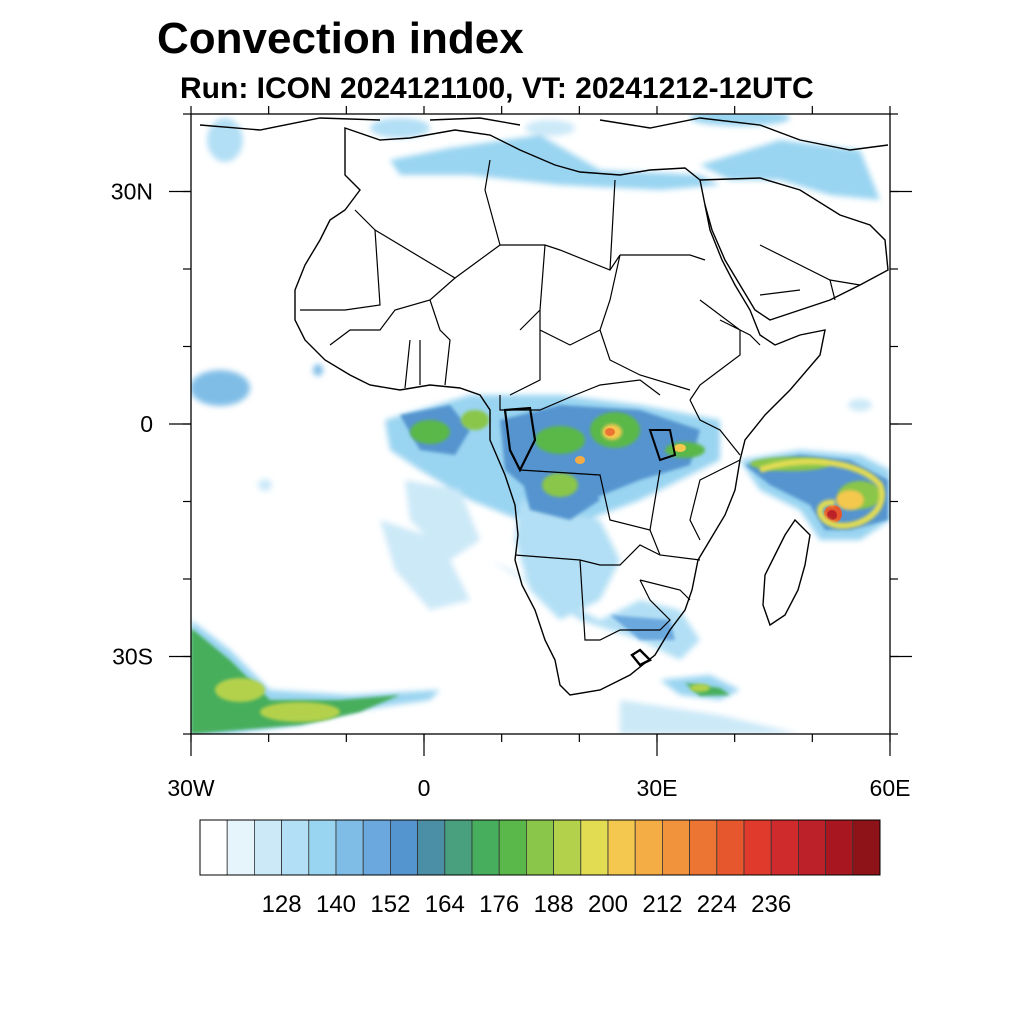  I want to click on cyclone-band, so click(821, 493).